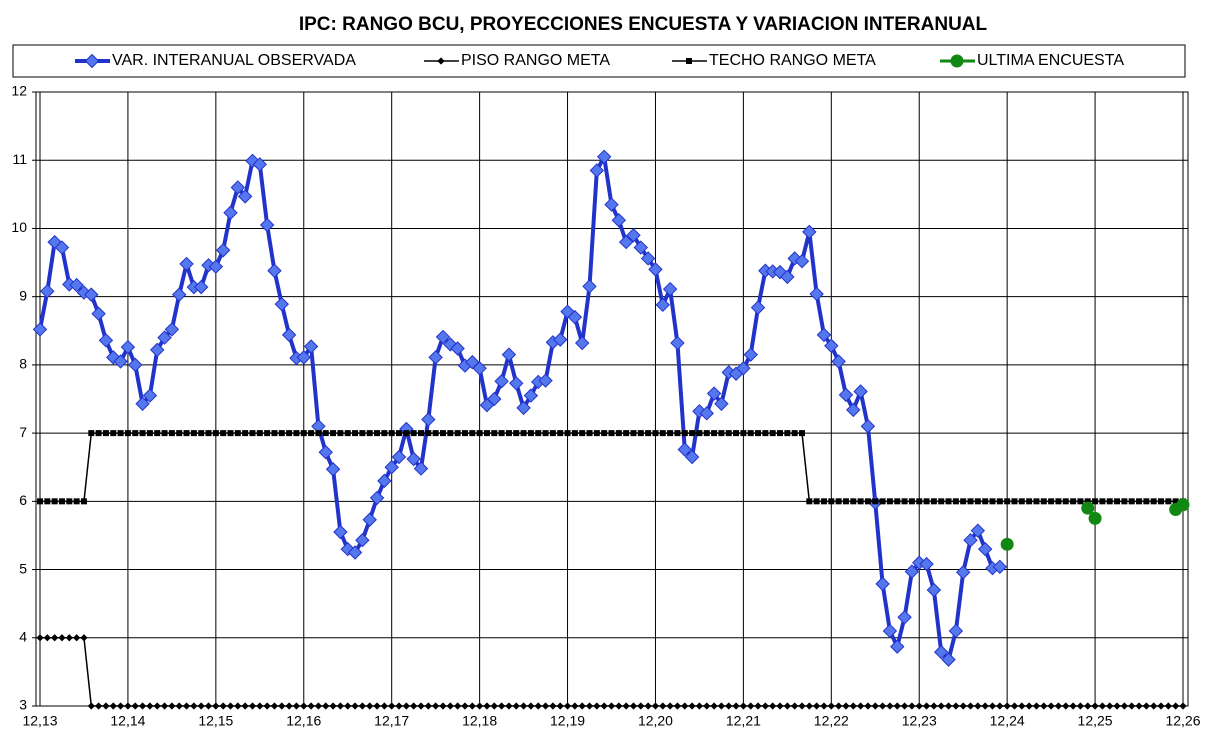 The height and width of the screenshot is (738, 1210). What do you see at coordinates (919, 721) in the screenshot?
I see `x-tick-label: 12,23` at bounding box center [919, 721].